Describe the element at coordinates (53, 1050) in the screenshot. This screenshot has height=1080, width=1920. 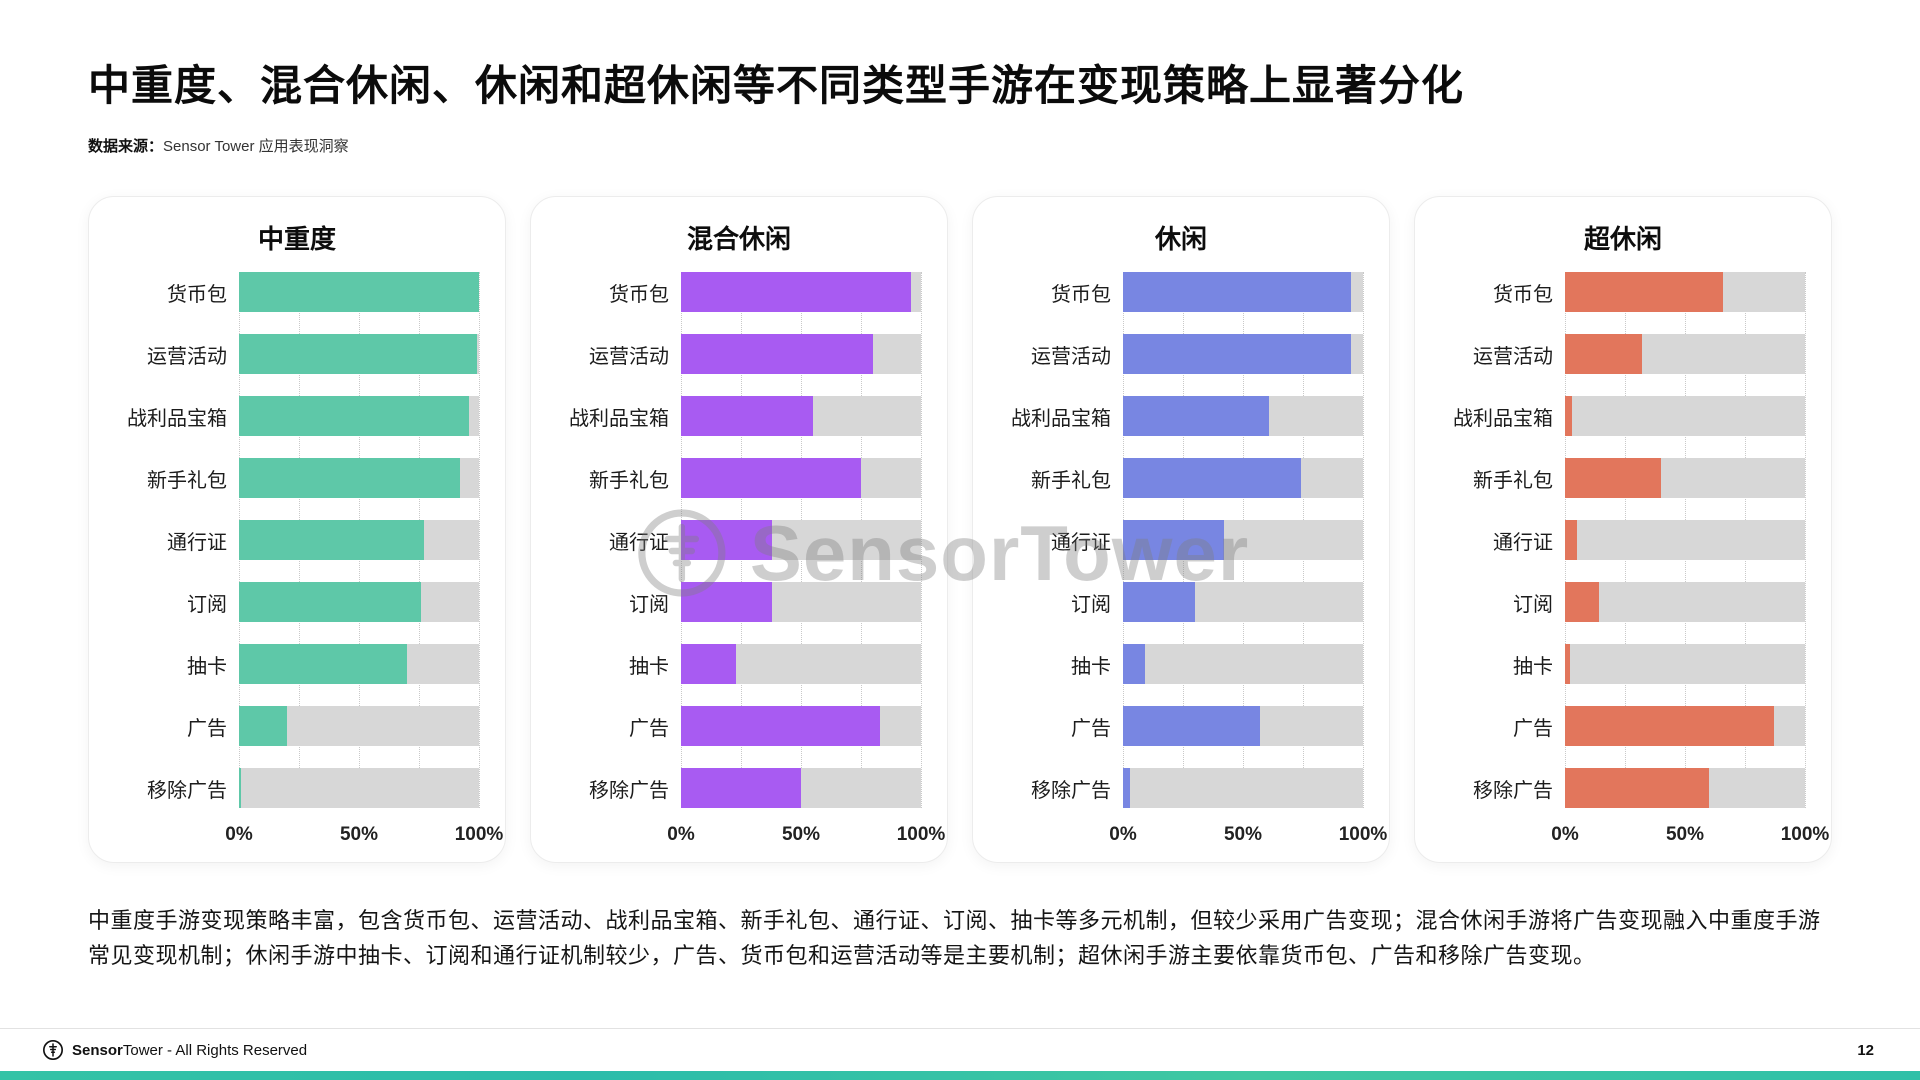
I see `sensortower-logo-icon` at that location.